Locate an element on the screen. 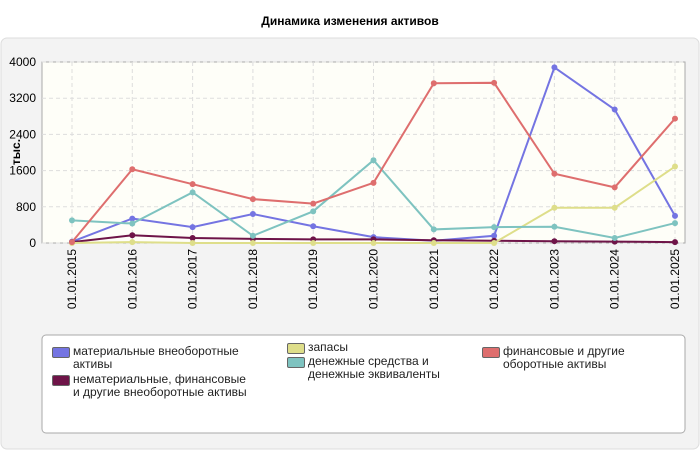  x-tick-label: 01.01.2020 is located at coordinates (374, 279).